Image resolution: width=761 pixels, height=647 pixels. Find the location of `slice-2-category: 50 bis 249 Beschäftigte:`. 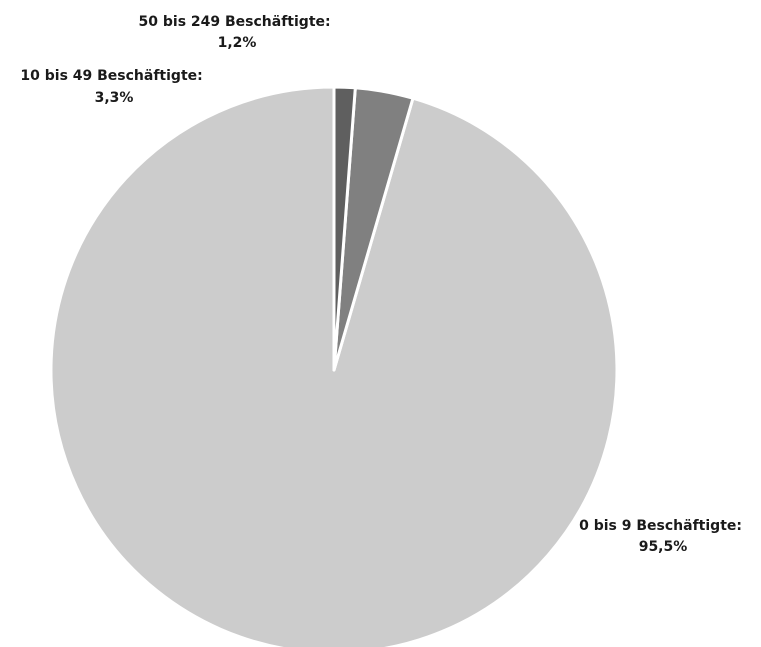

slice-2-category: 50 bis 249 Beschäftigte: is located at coordinates (235, 22).